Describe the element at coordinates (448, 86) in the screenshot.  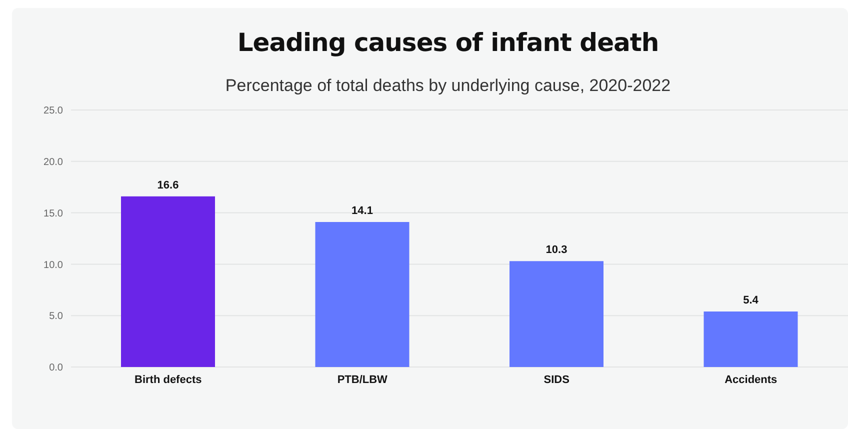
I see `chart-subtitle: Percentage of total deaths by underlying cause, 2020-2022` at that location.